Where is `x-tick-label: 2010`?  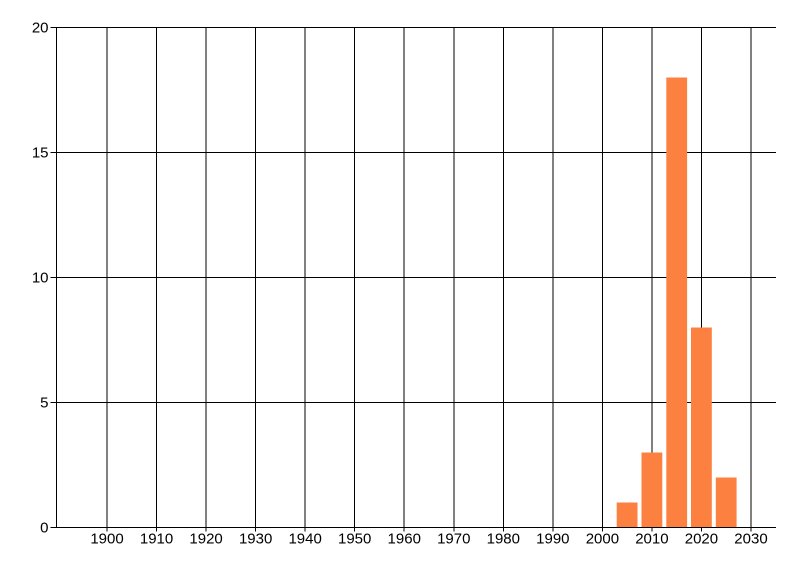
x-tick-label: 2010 is located at coordinates (651, 539).